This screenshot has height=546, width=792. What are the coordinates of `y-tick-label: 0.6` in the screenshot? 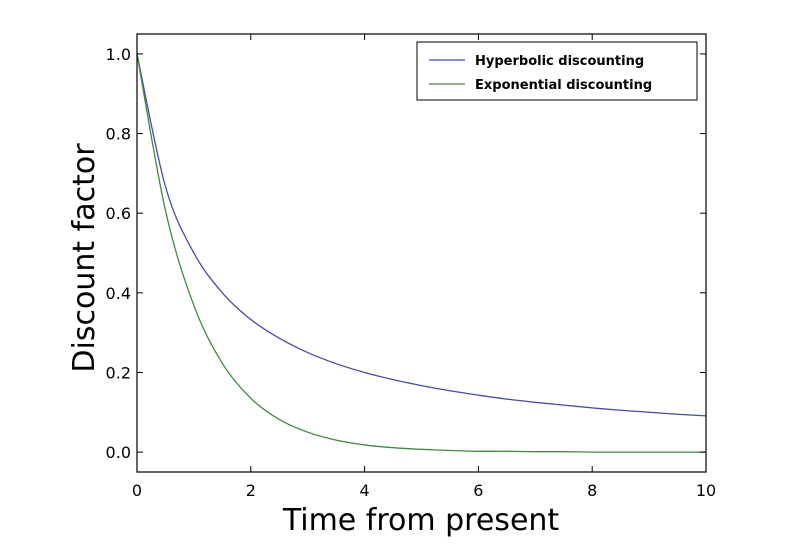 It's located at (118, 213).